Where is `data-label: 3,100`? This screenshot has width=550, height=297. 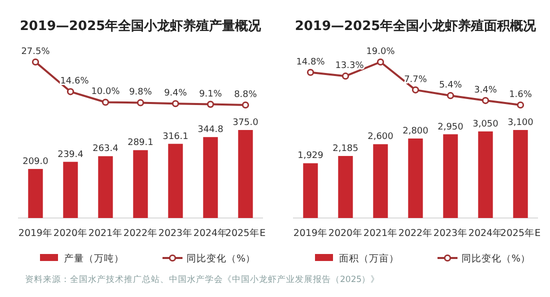 data-label: 3,100 is located at coordinates (521, 123).